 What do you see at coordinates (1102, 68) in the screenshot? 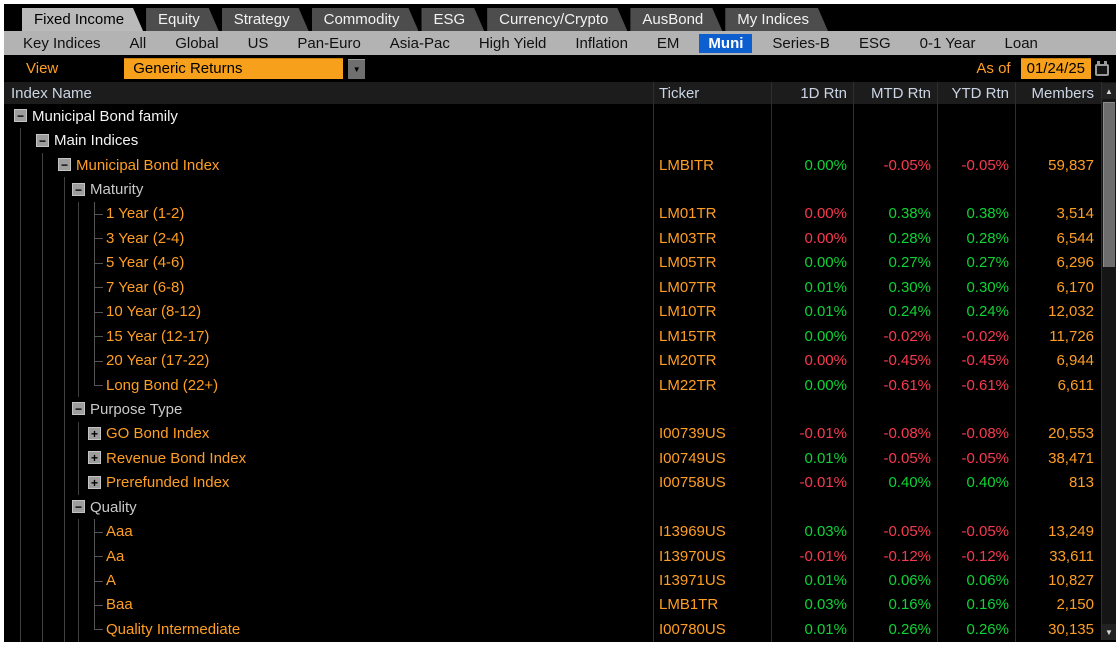
I see `calendar-icon` at bounding box center [1102, 68].